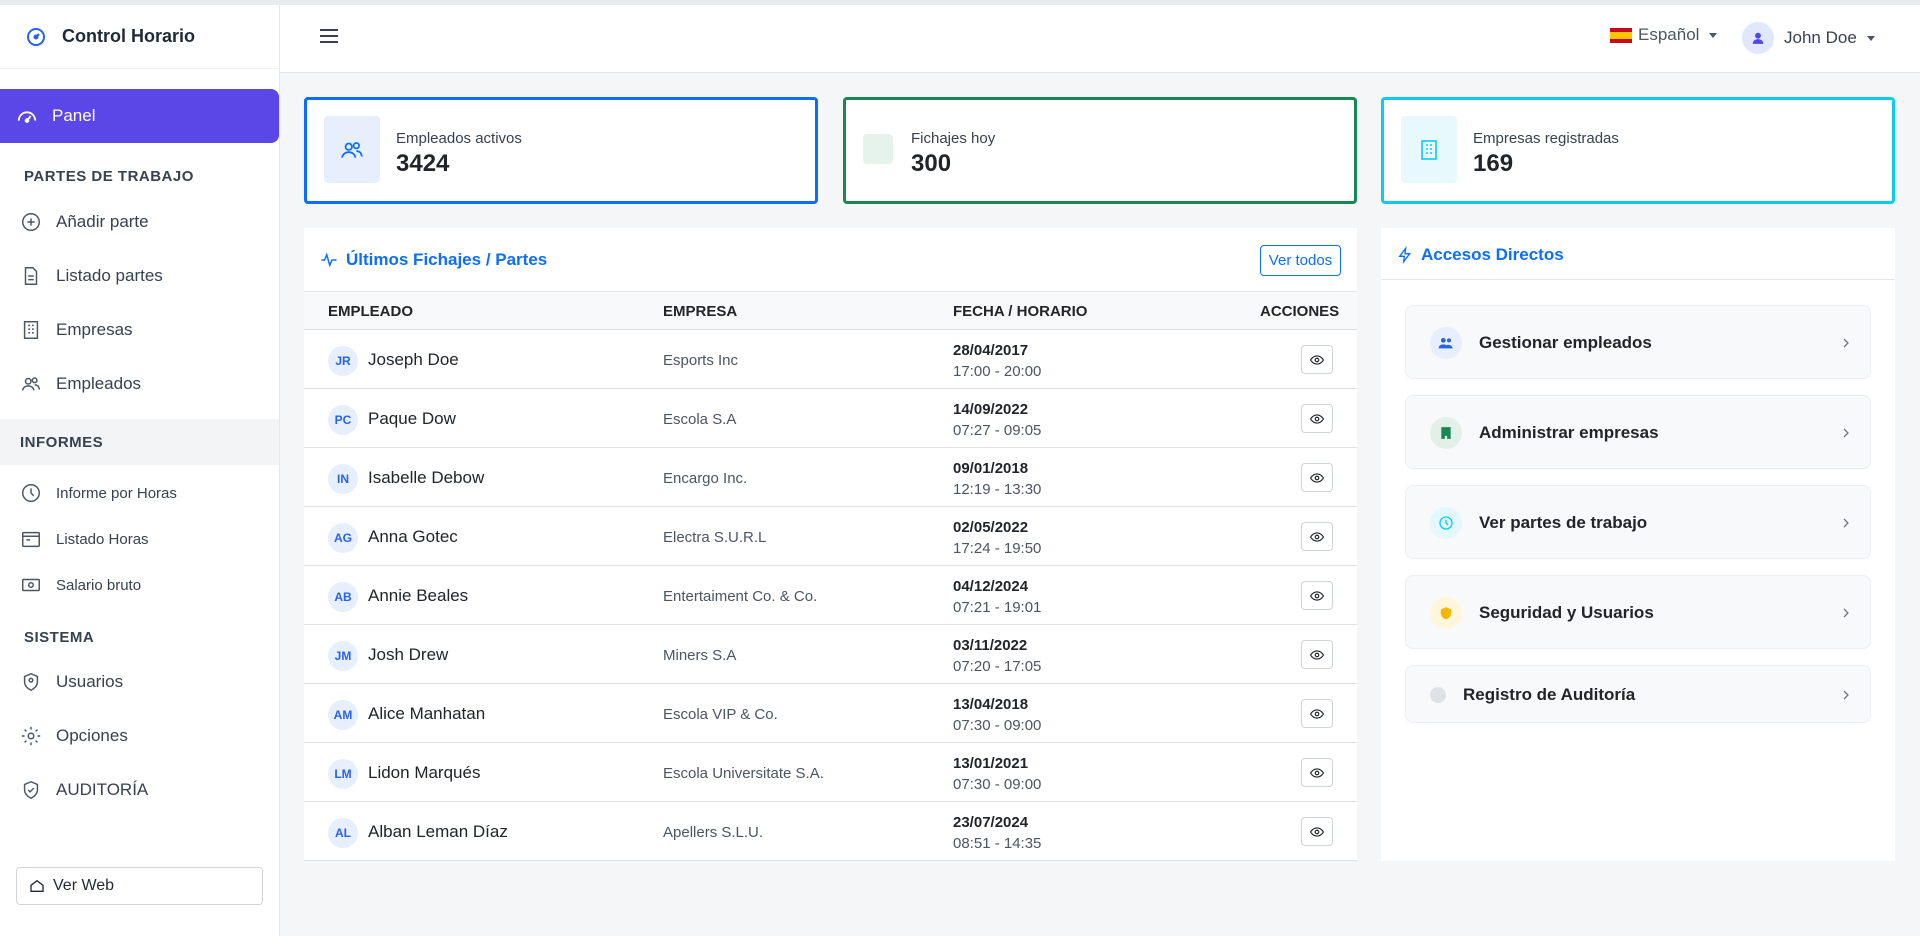 This screenshot has height=936, width=1920. What do you see at coordinates (701, 360) in the screenshot?
I see `company-name: Esports Inc` at bounding box center [701, 360].